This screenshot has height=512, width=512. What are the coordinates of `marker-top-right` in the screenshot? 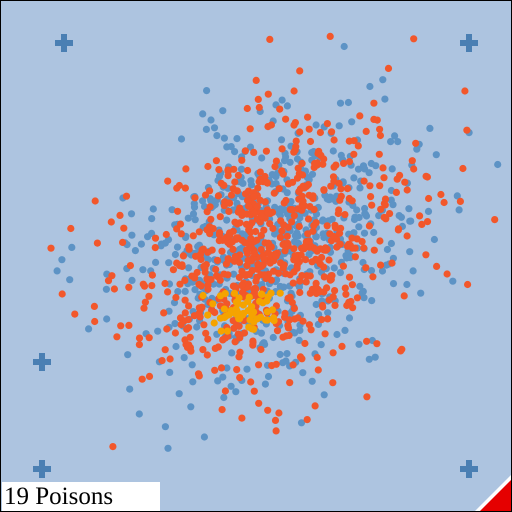 It's located at (469, 43).